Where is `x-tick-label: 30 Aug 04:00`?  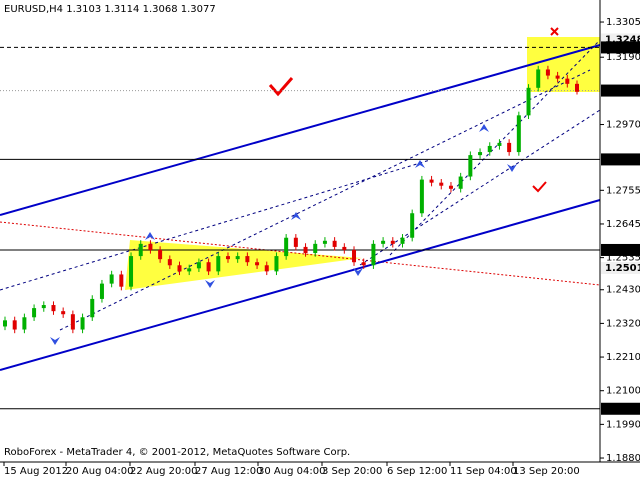 x-tick-label: 30 Aug 04:00 is located at coordinates (291, 471).